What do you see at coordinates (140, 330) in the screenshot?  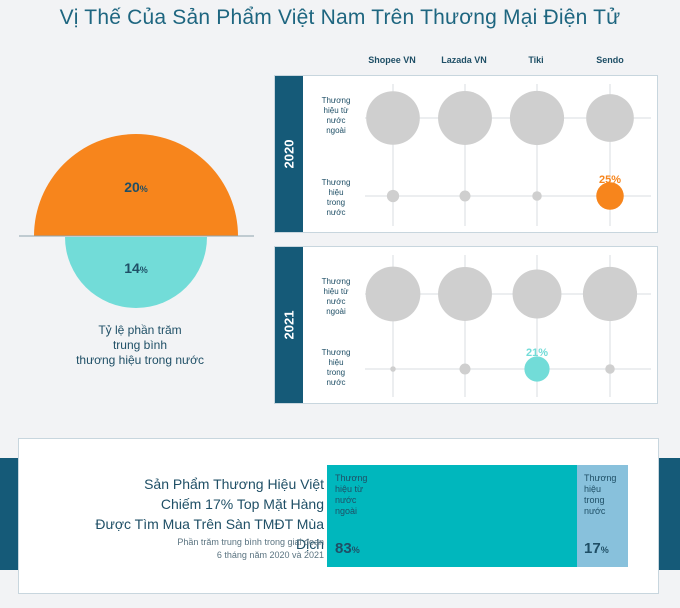 I see `caption-line: Tỷ lệ phần trăm` at bounding box center [140, 330].